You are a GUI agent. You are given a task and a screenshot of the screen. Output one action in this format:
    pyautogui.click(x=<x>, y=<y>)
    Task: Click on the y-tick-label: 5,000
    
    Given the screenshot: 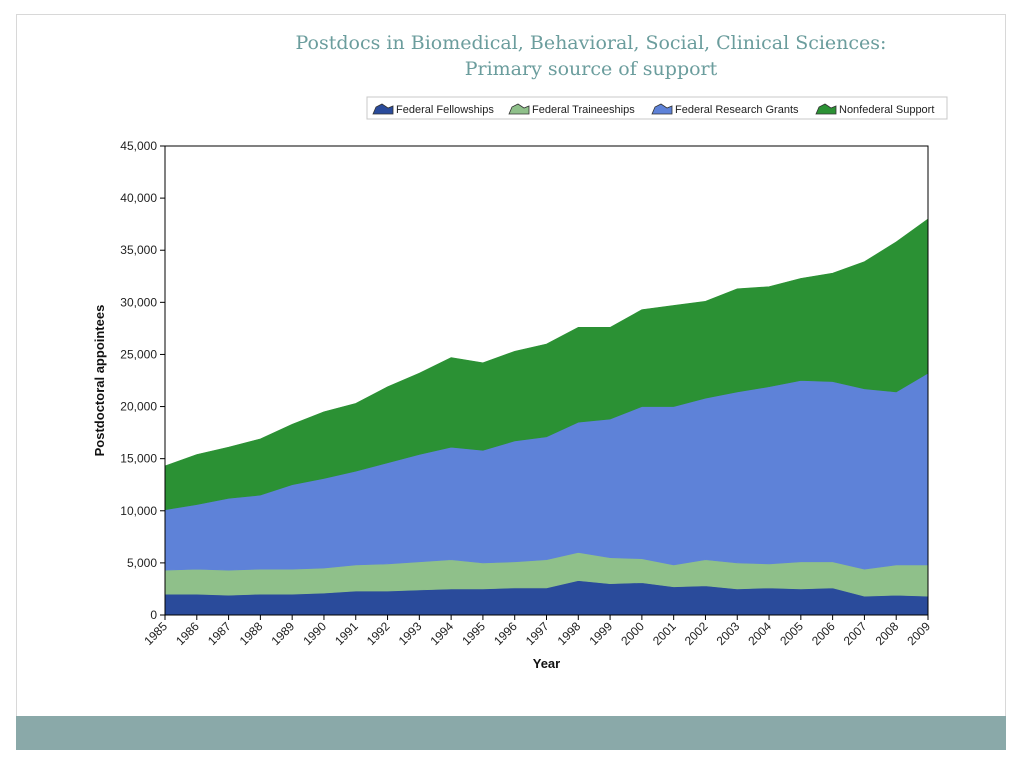 What is the action you would take?
    pyautogui.click(x=142, y=563)
    